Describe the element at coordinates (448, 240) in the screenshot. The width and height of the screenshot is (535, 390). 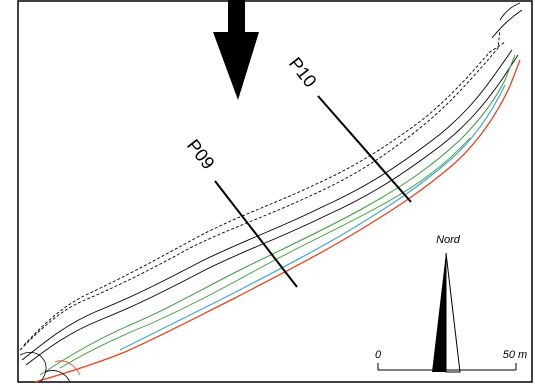
I see `north-label: Nord` at that location.